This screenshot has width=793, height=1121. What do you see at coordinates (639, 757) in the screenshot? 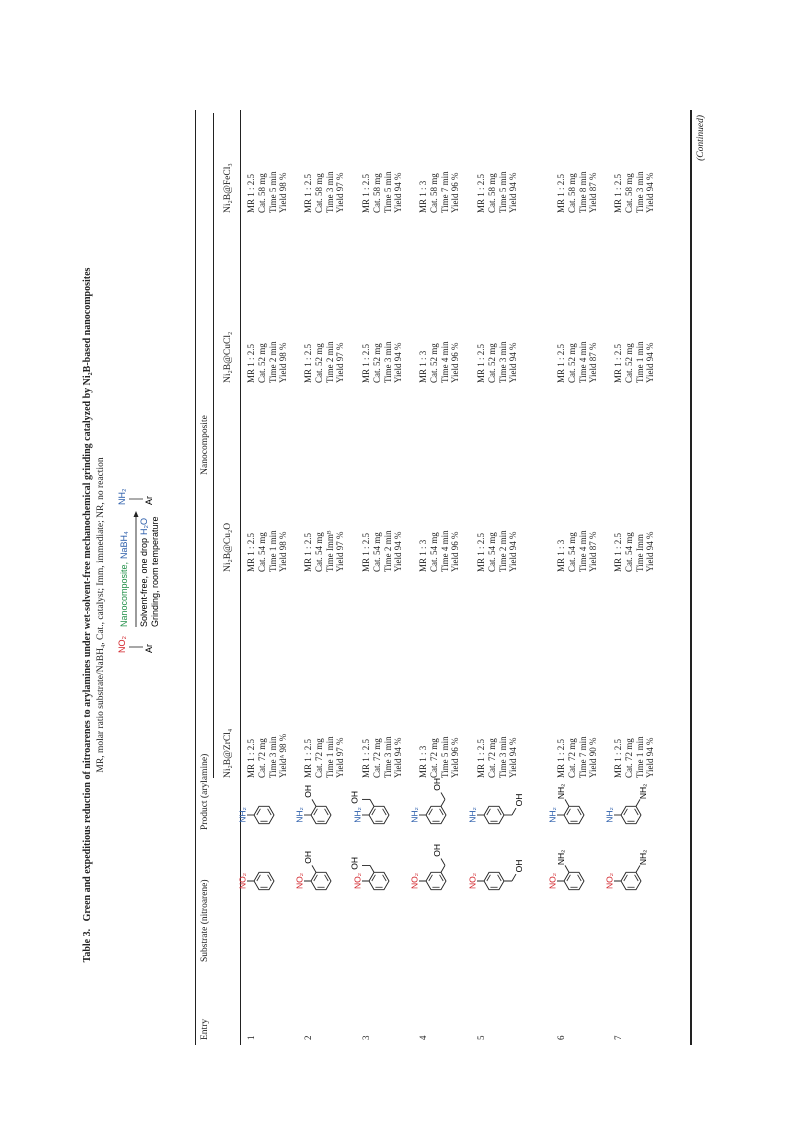
I see `result-line: Time 1 min` at bounding box center [639, 757].